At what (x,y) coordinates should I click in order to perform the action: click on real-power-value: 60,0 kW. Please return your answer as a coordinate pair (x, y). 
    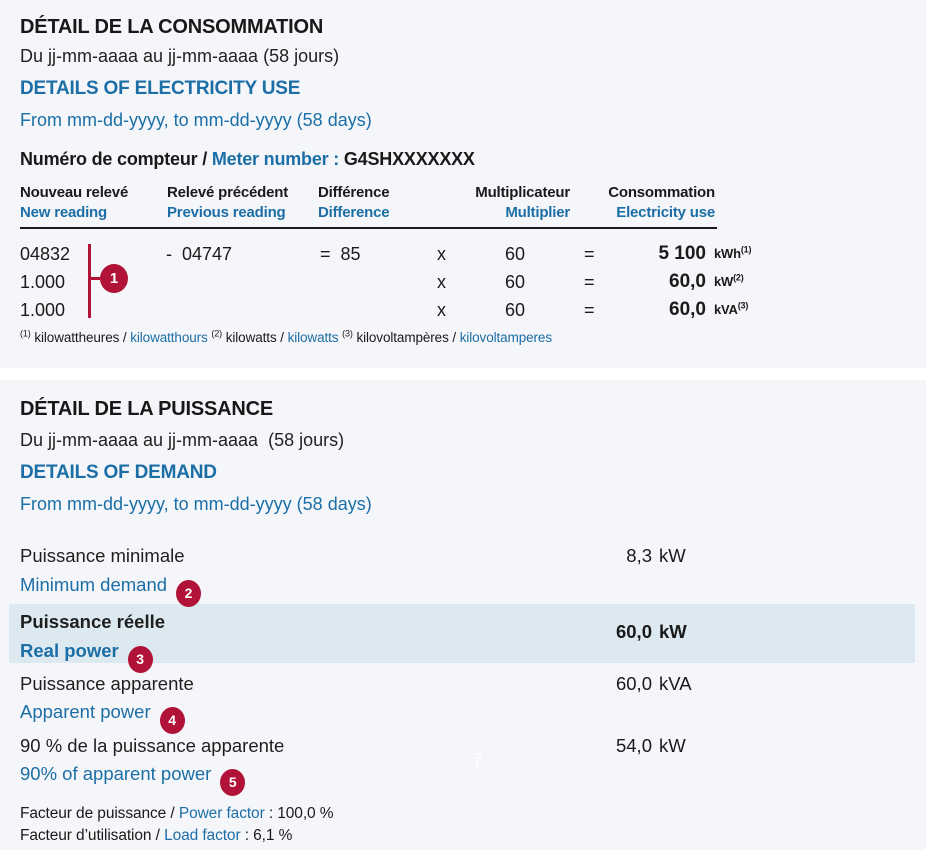
    Looking at the image, I should click on (623, 632).